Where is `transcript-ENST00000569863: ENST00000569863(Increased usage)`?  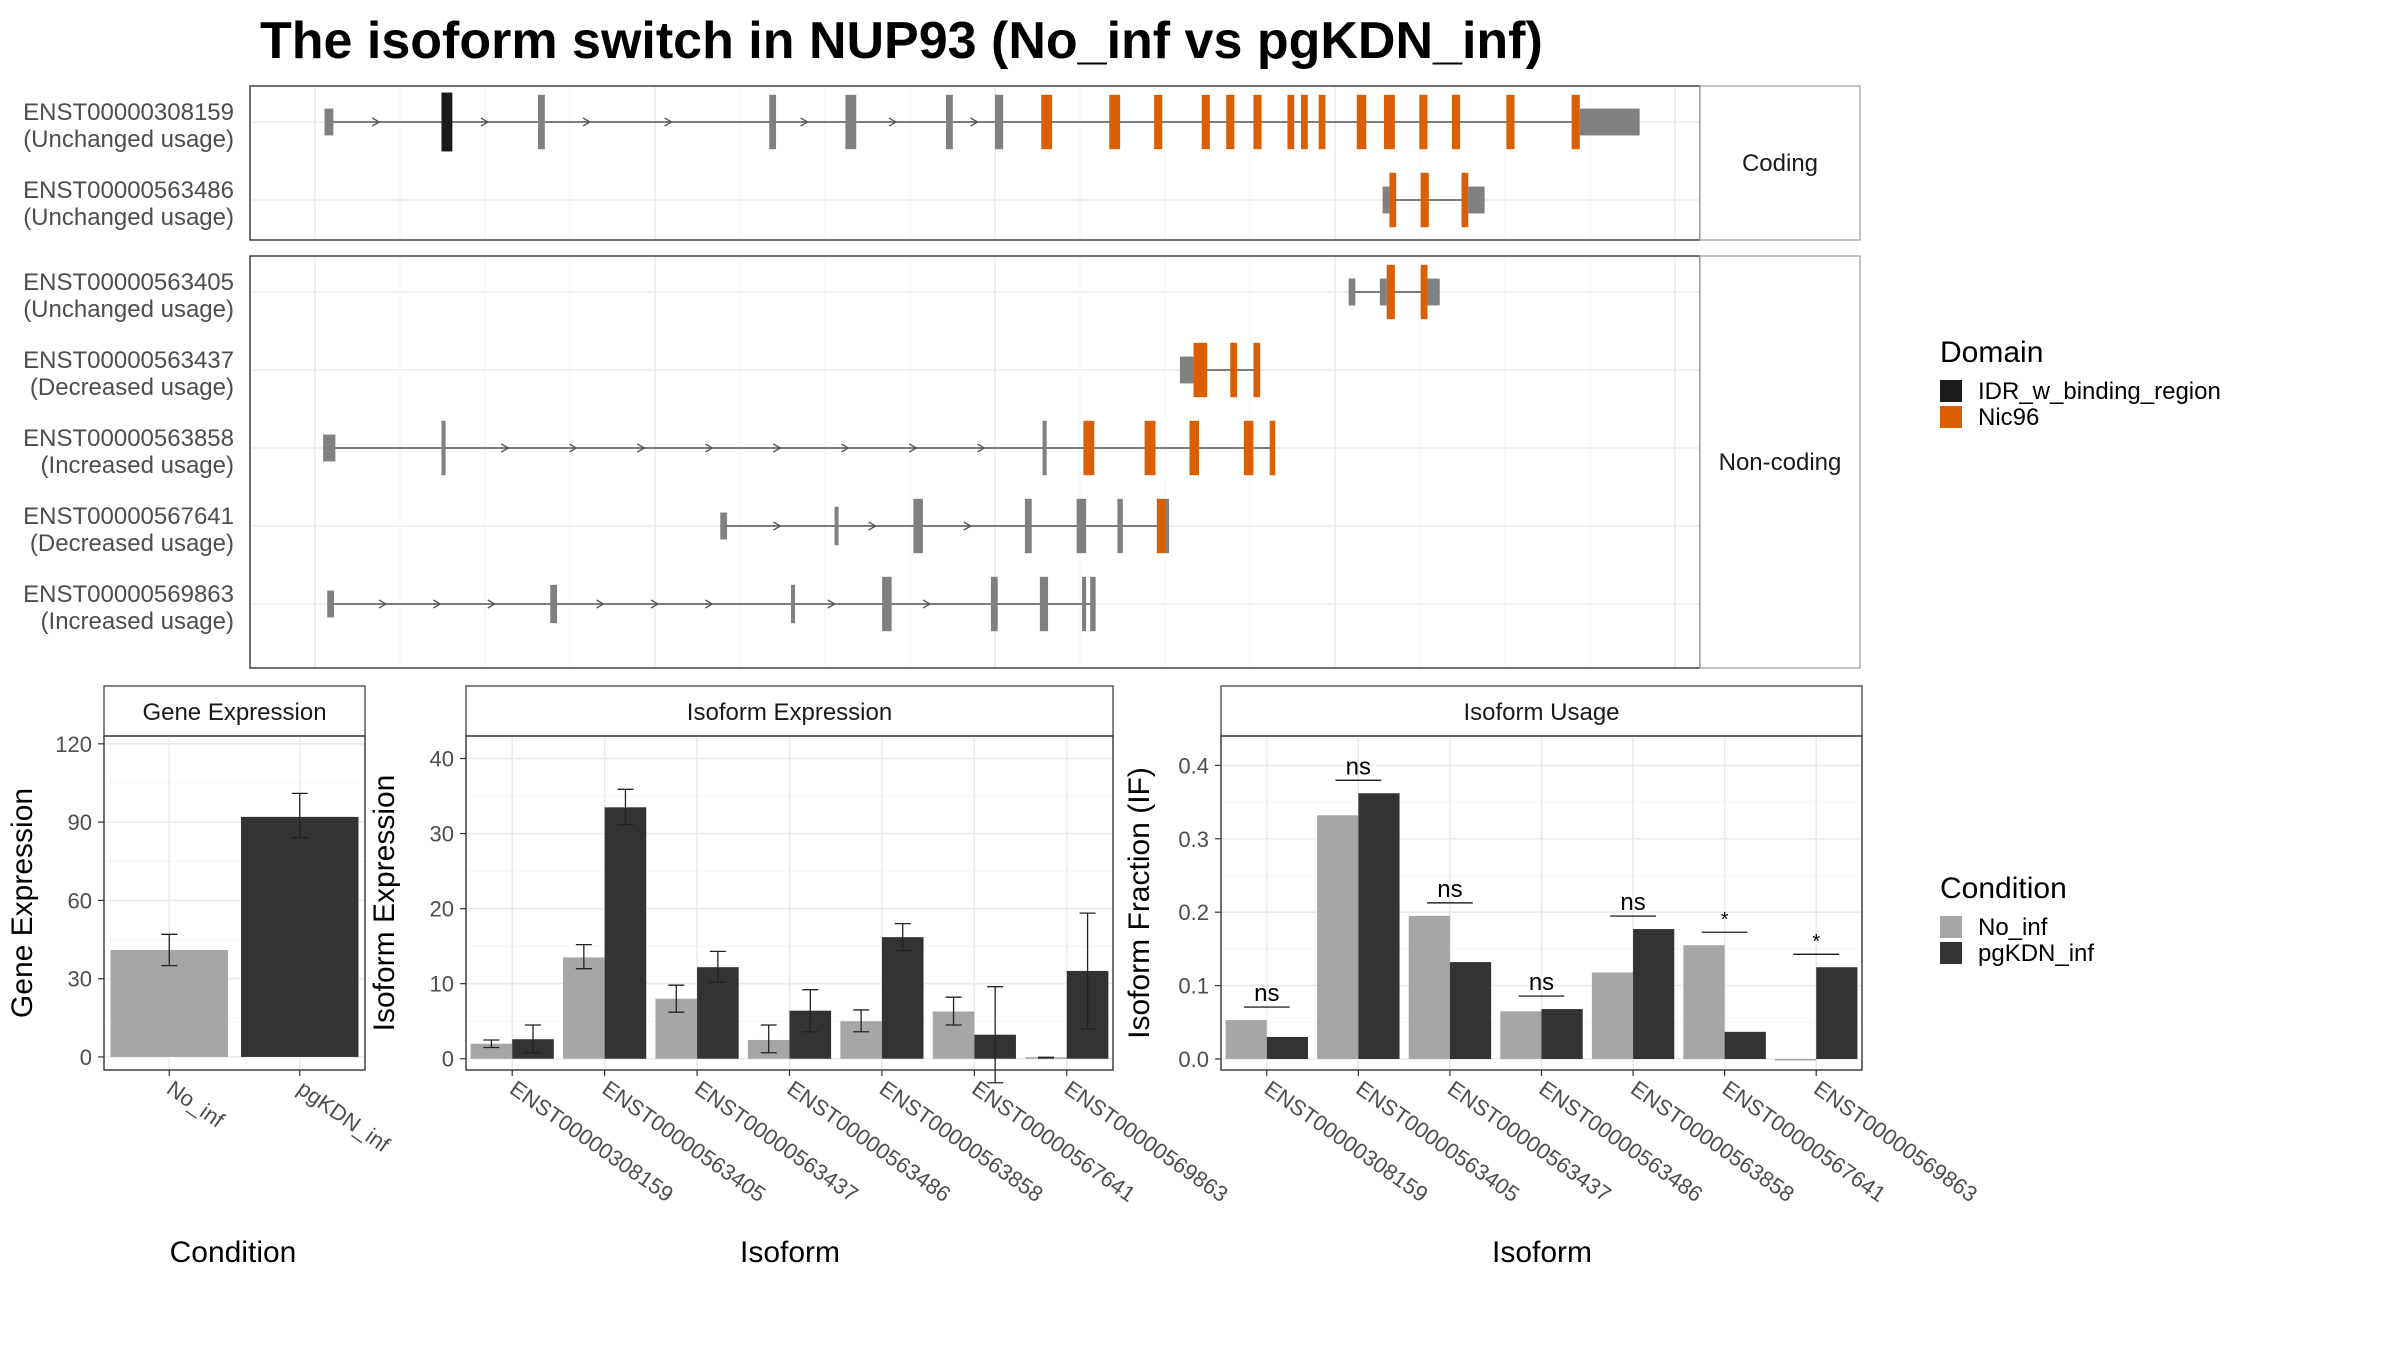
transcript-ENST00000569863: ENST00000569863(Increased usage) is located at coordinates (559, 605).